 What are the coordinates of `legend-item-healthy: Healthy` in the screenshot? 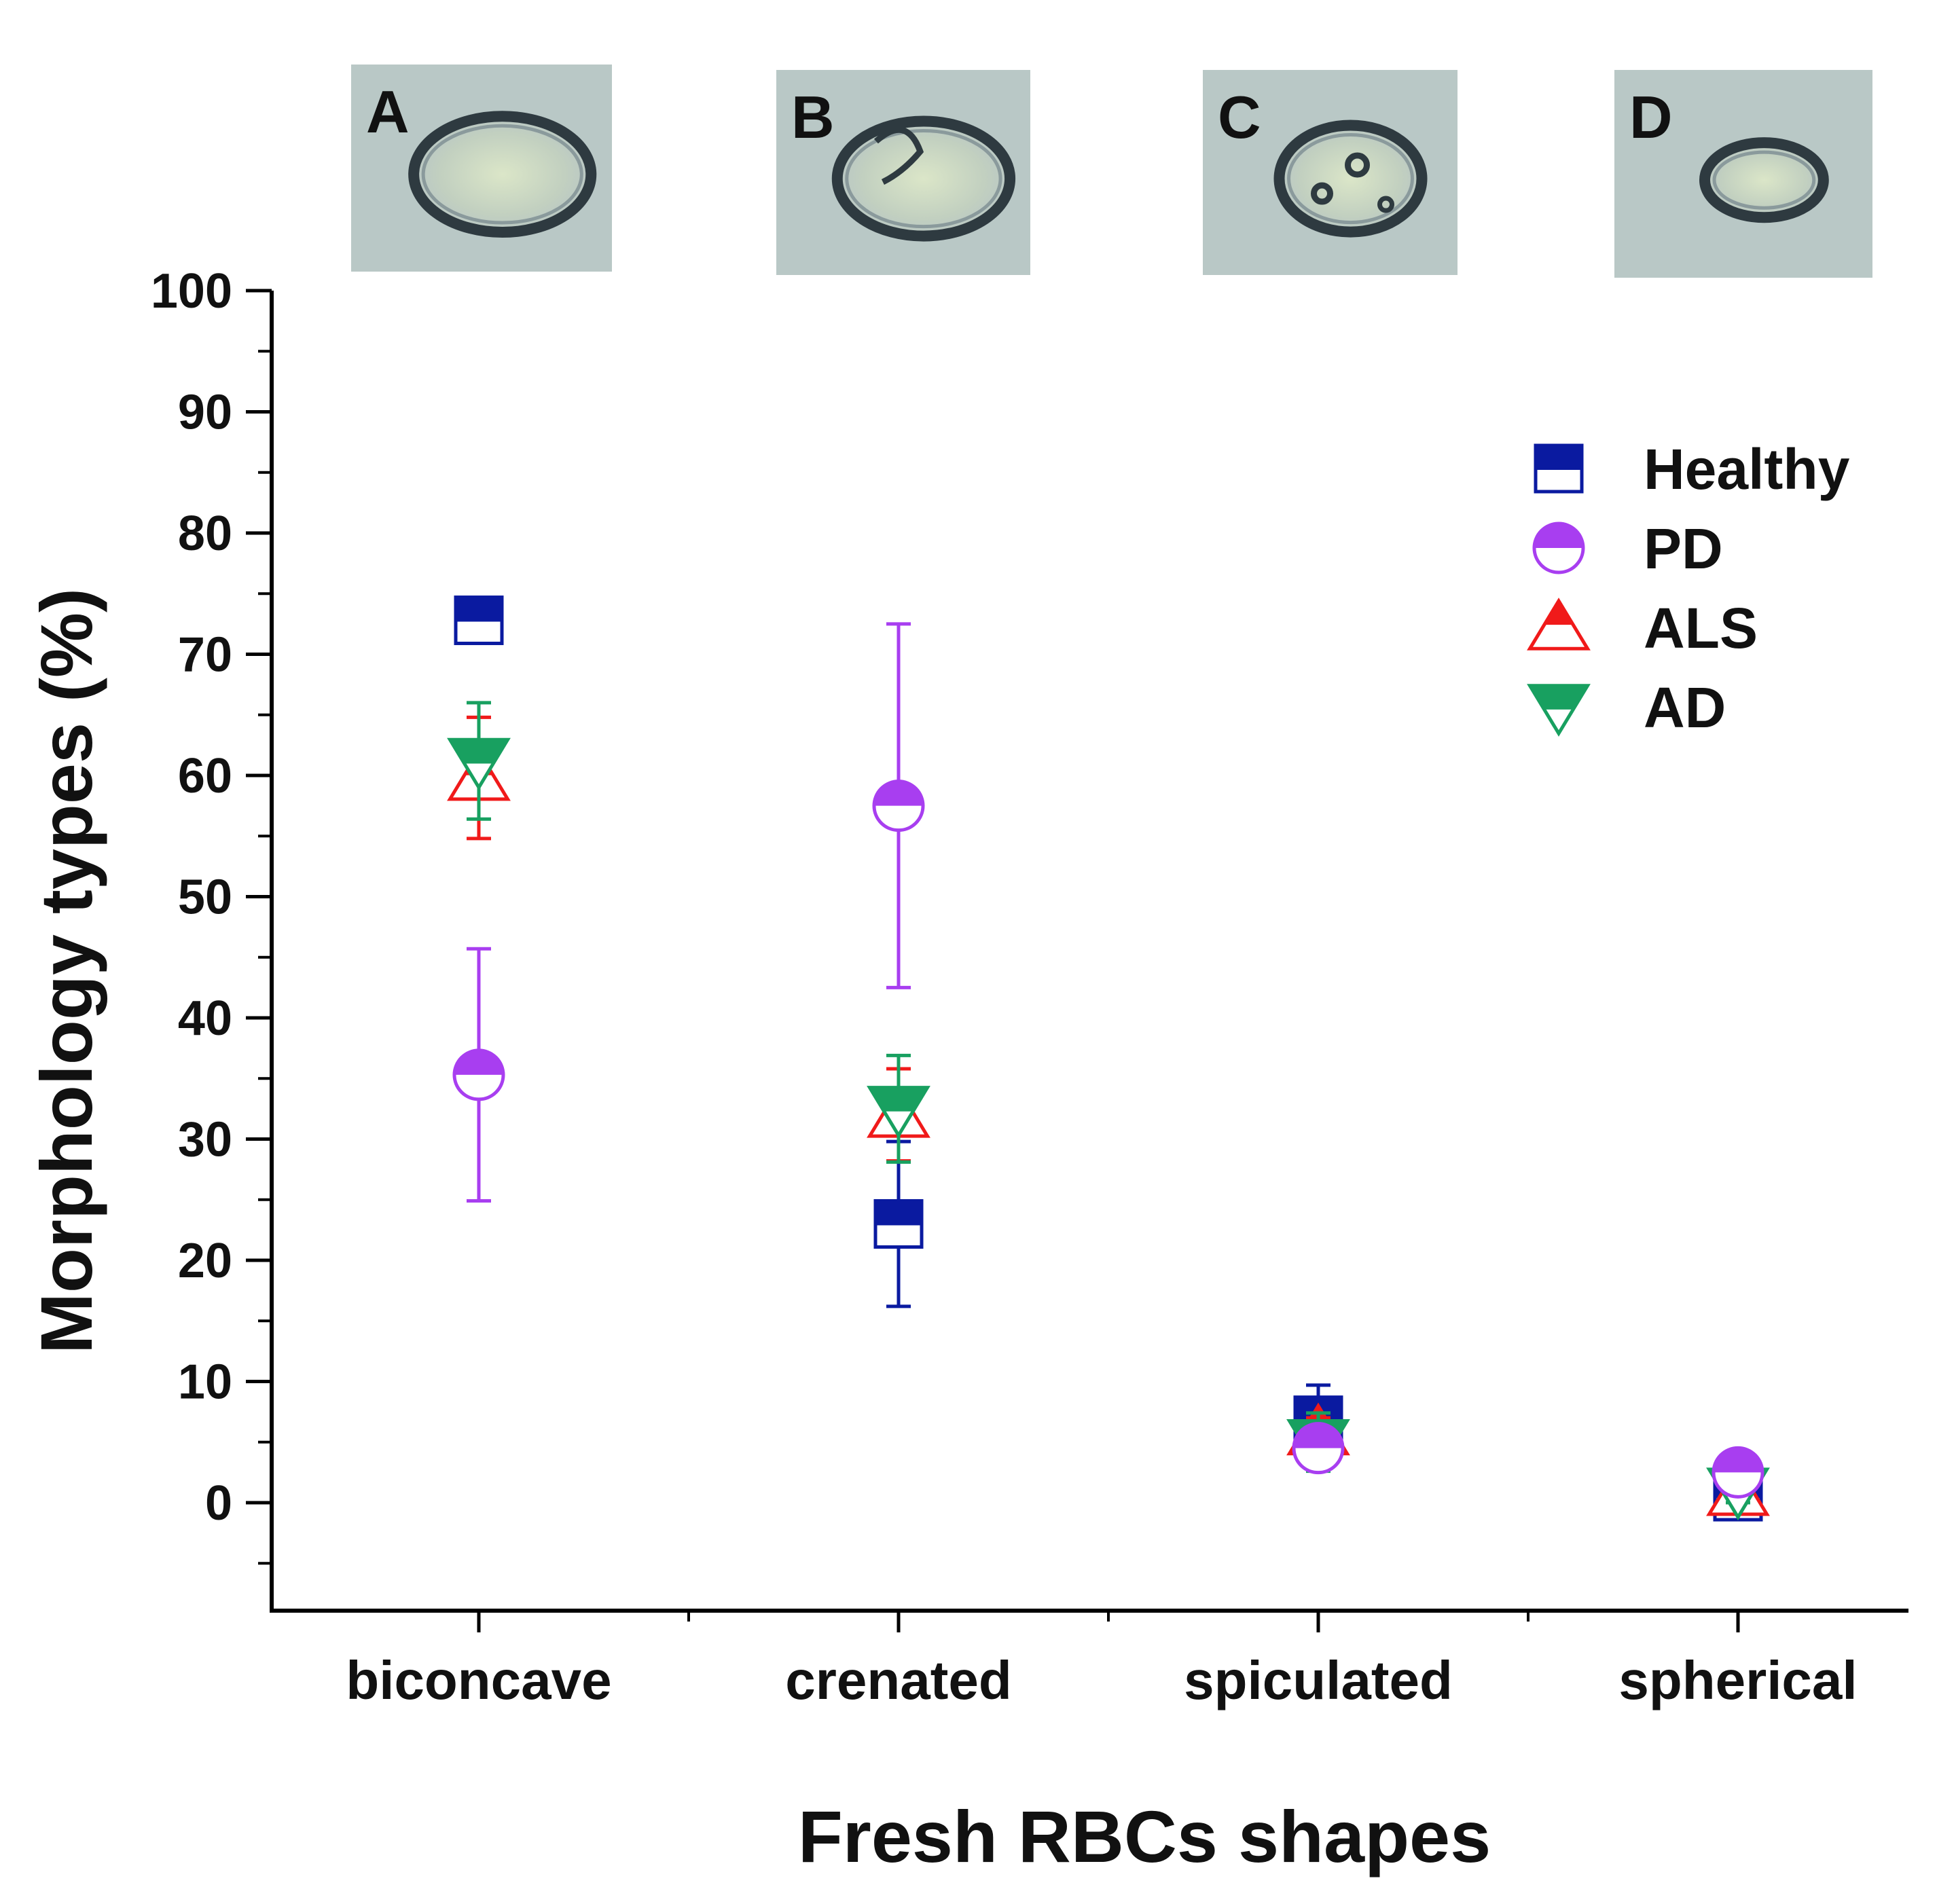 It's located at (1692, 469).